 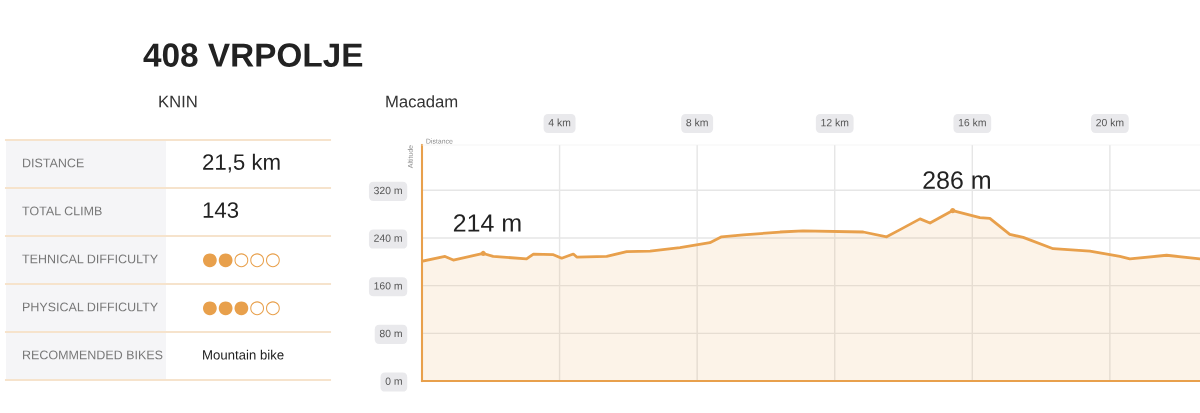 What do you see at coordinates (835, 122) in the screenshot?
I see `x-tick-label: 12 km` at bounding box center [835, 122].